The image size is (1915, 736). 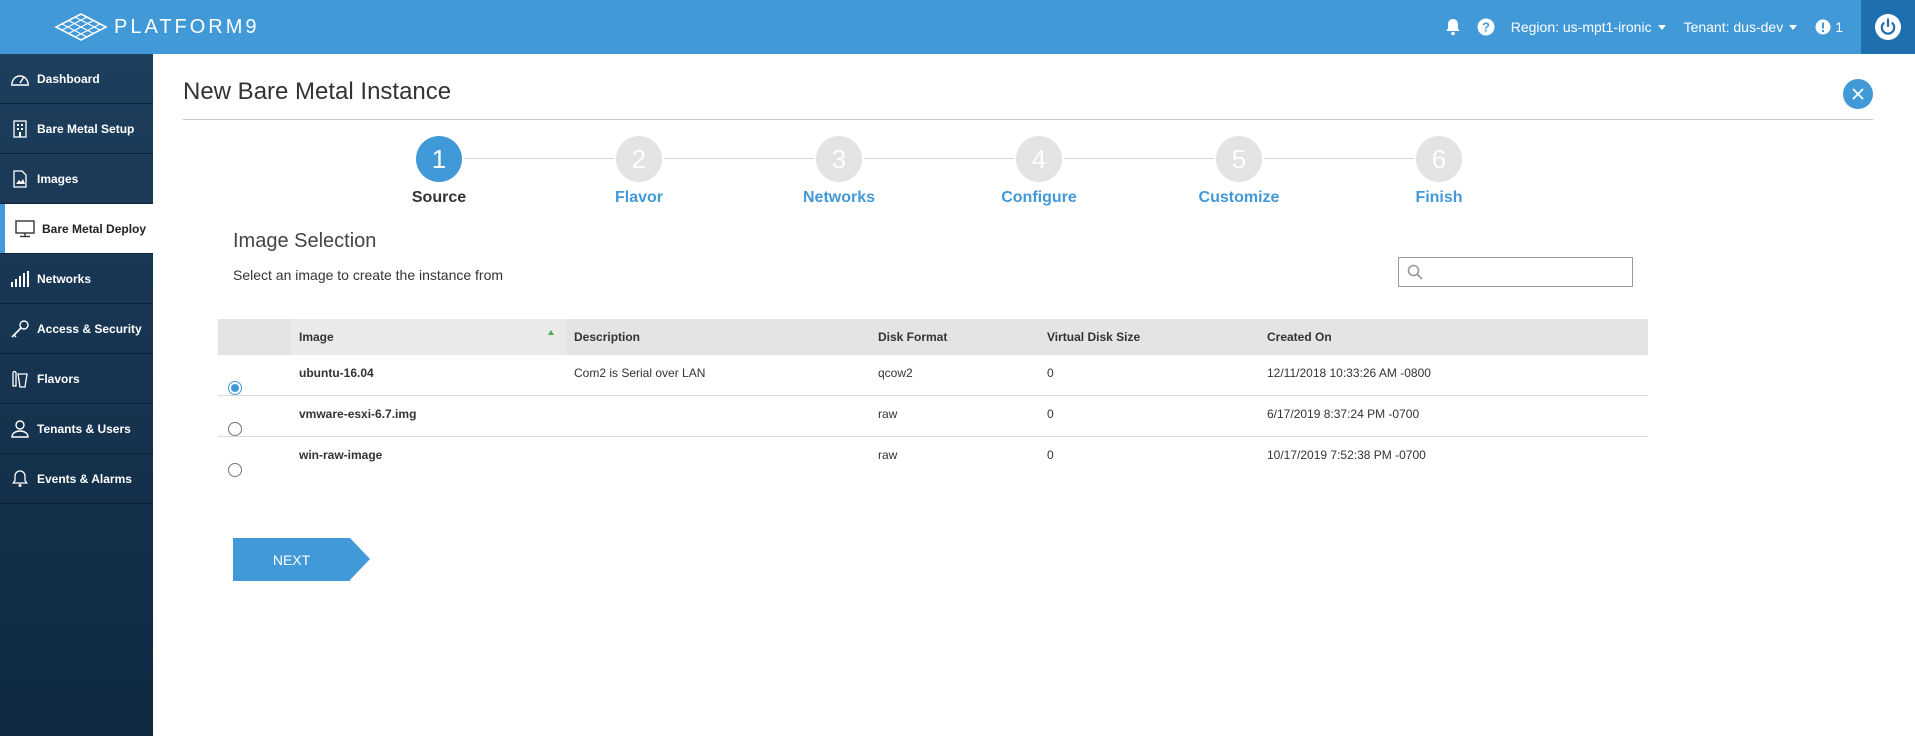 What do you see at coordinates (20, 79) in the screenshot?
I see `gauge-icon` at bounding box center [20, 79].